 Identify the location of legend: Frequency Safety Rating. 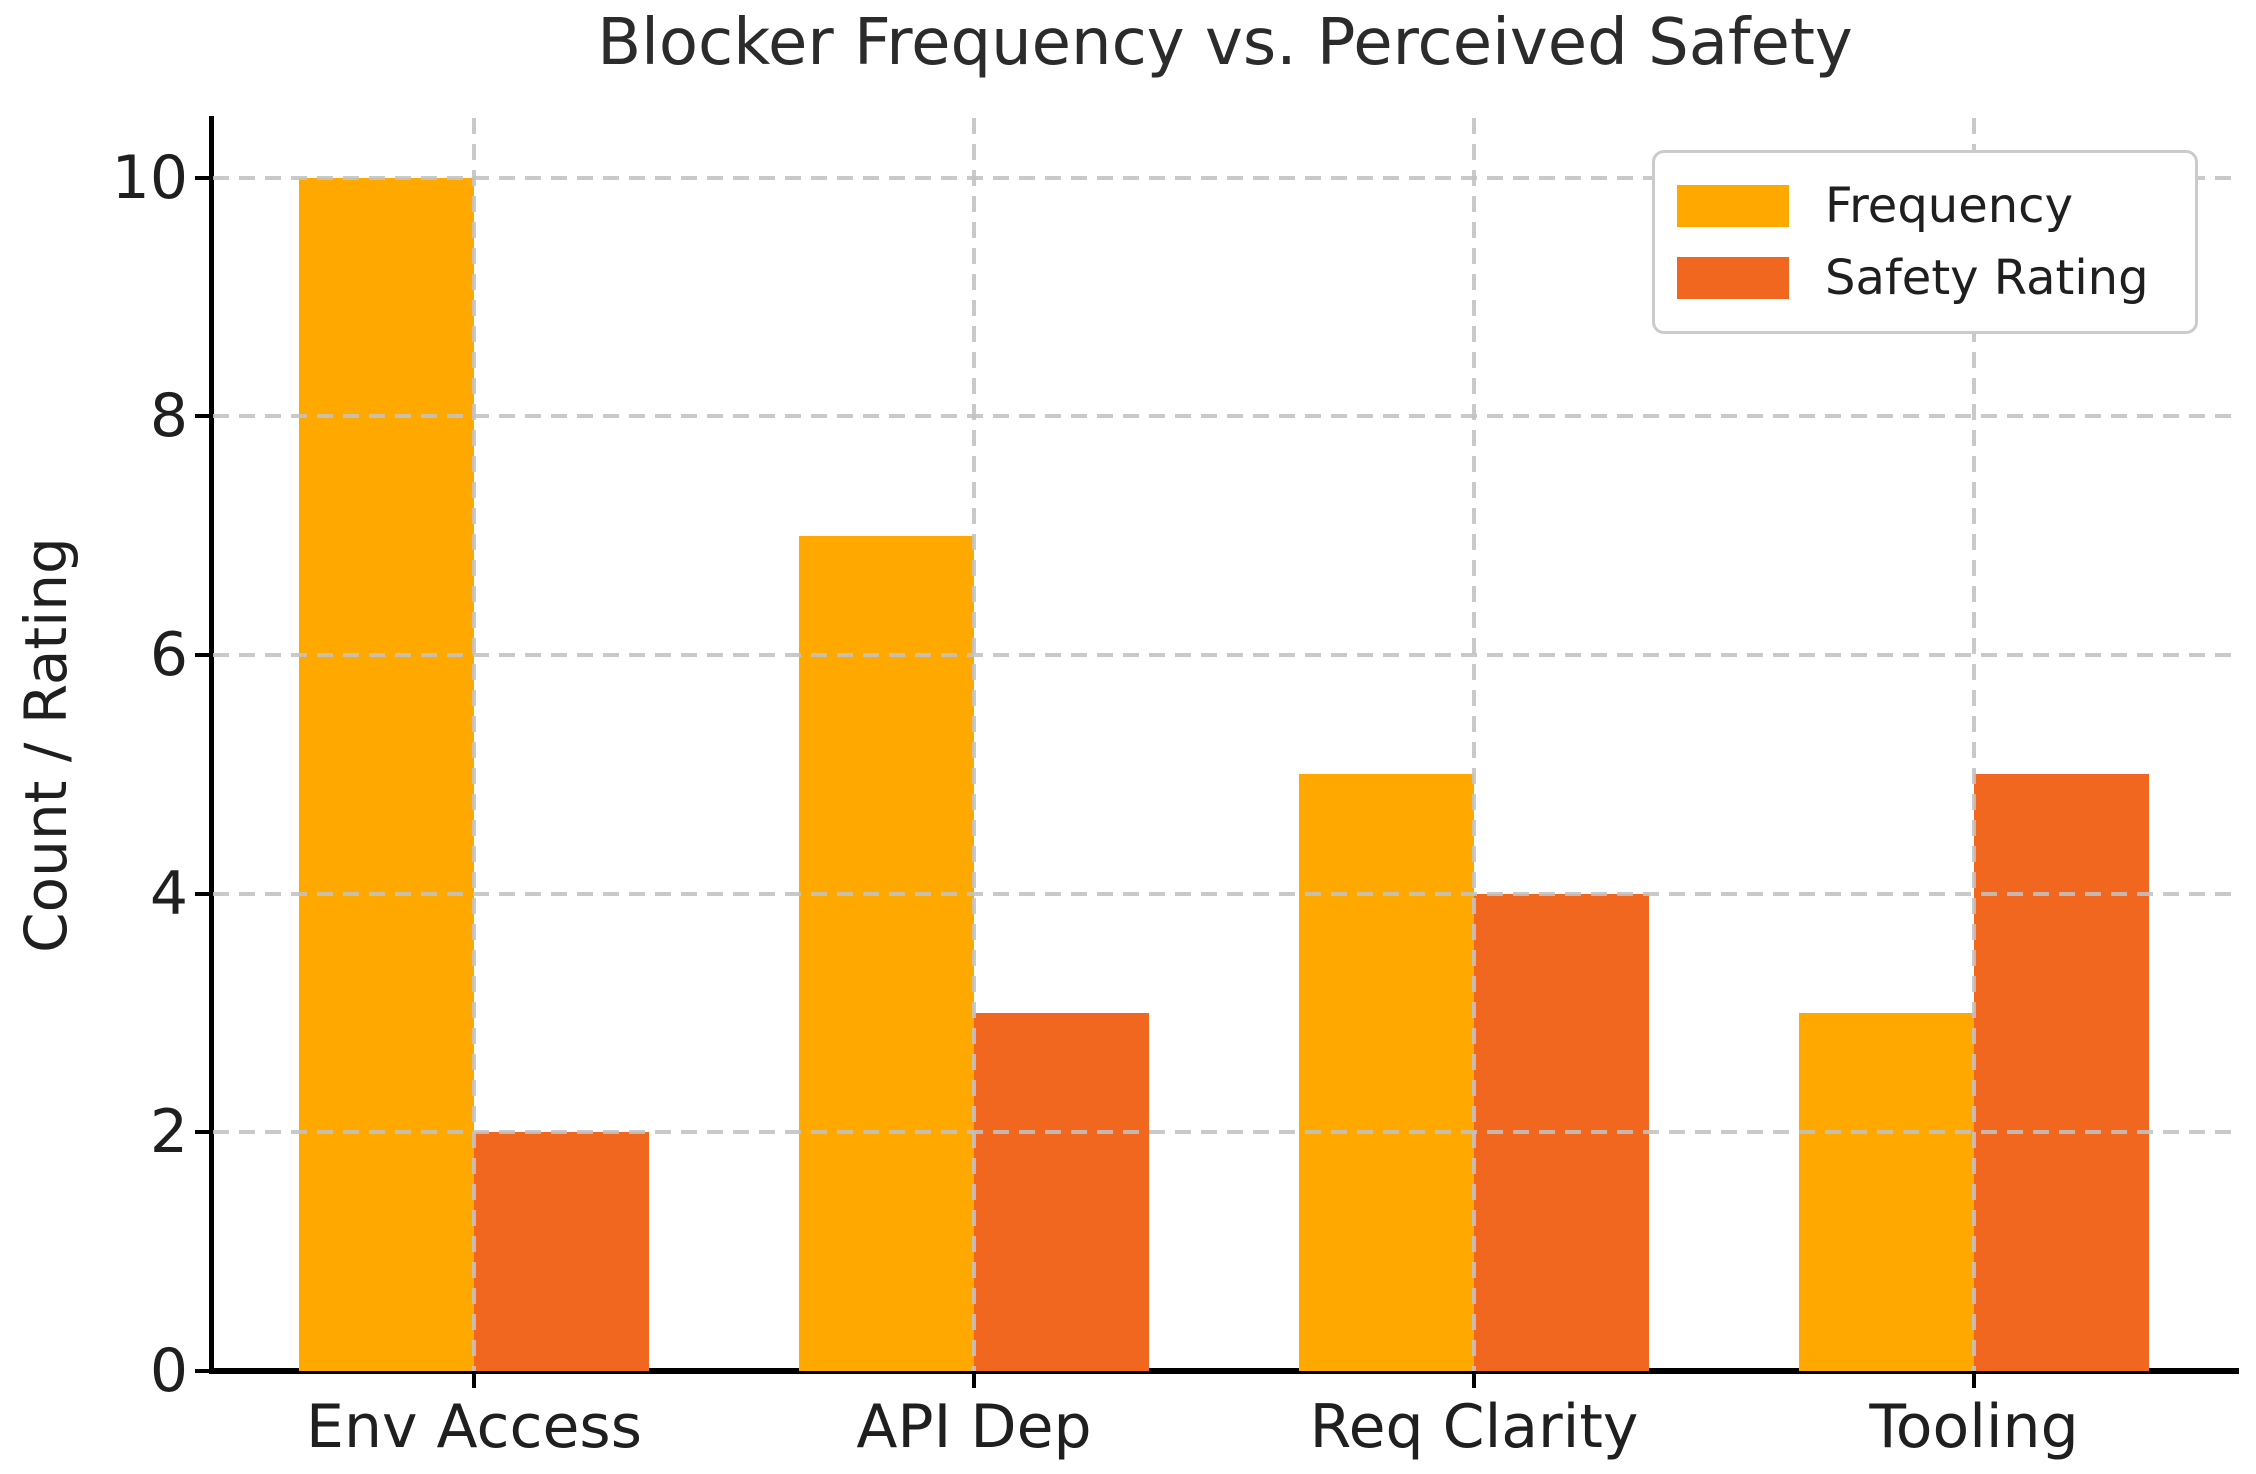
(1925, 242).